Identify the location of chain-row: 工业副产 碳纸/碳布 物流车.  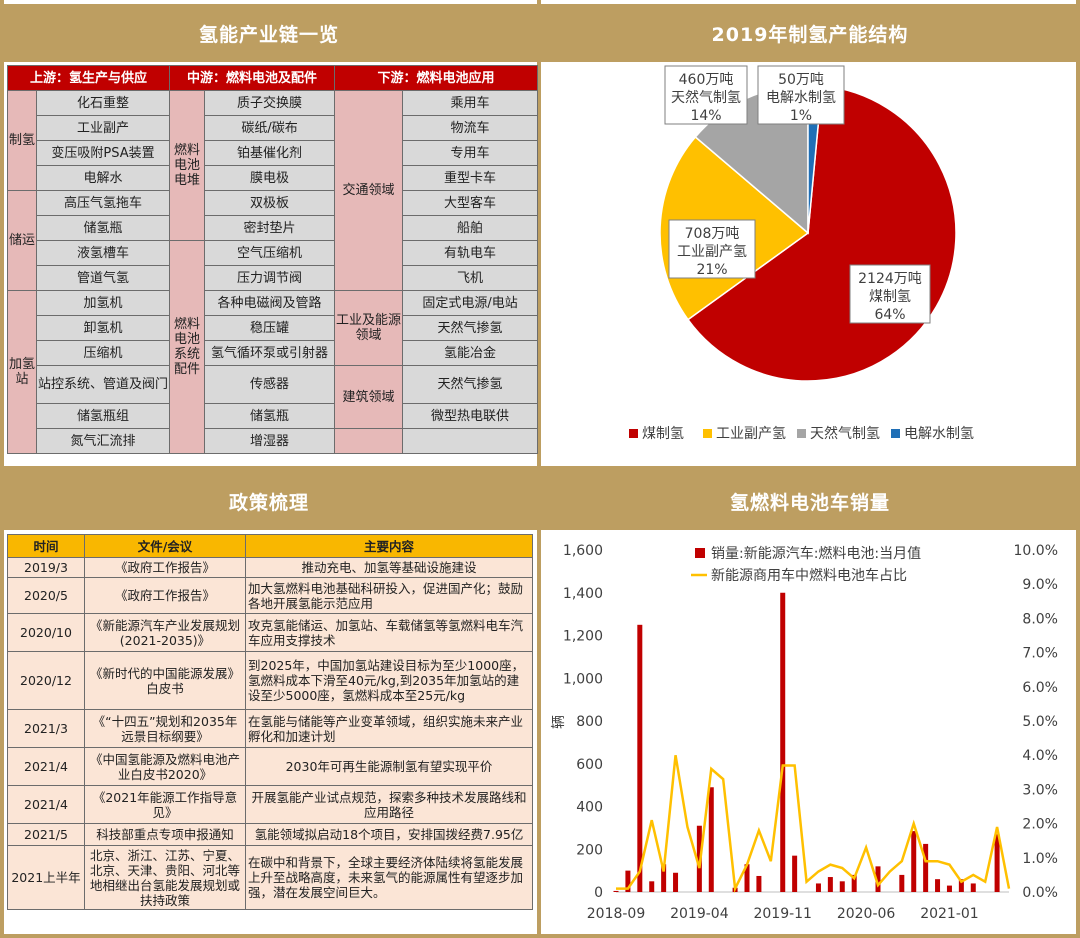
(273, 128).